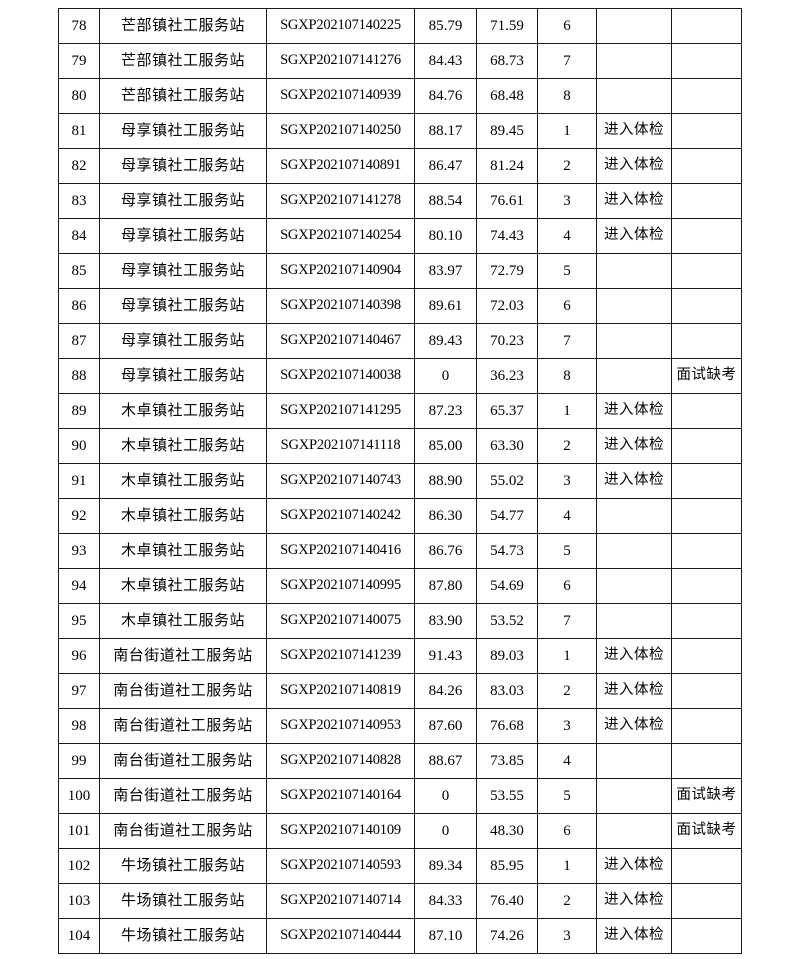 The width and height of the screenshot is (800, 959). What do you see at coordinates (445, 866) in the screenshot?
I see `table-cell-written: 89.34` at bounding box center [445, 866].